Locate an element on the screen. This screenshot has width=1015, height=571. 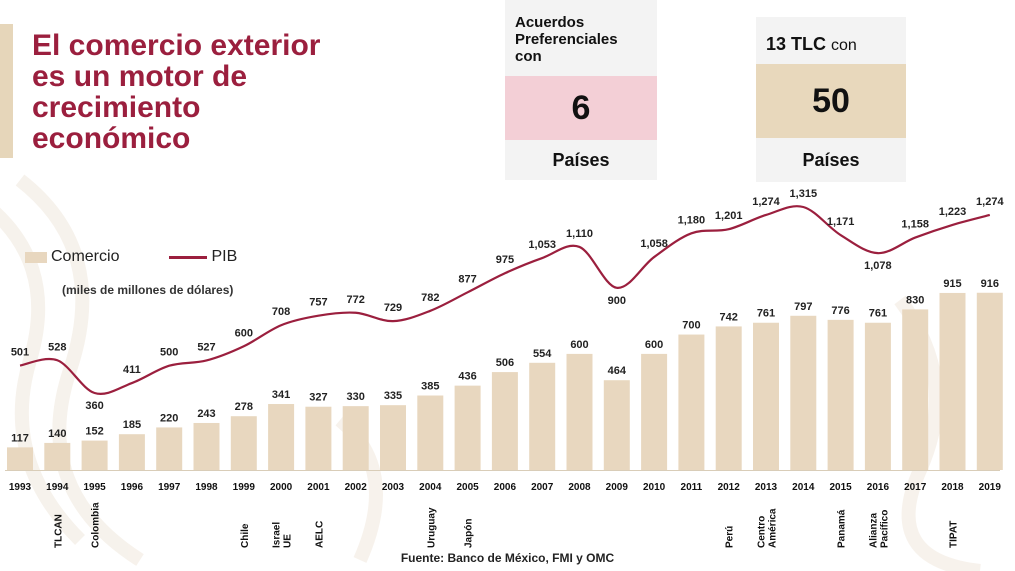
pib-label: 528 is located at coordinates (57, 347).